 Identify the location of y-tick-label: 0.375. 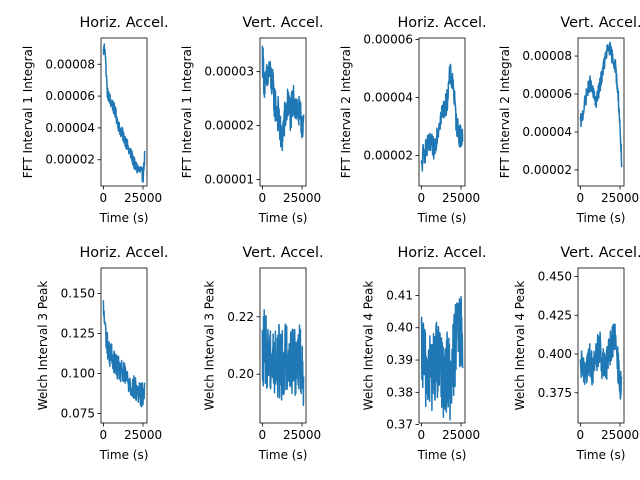
(555, 393).